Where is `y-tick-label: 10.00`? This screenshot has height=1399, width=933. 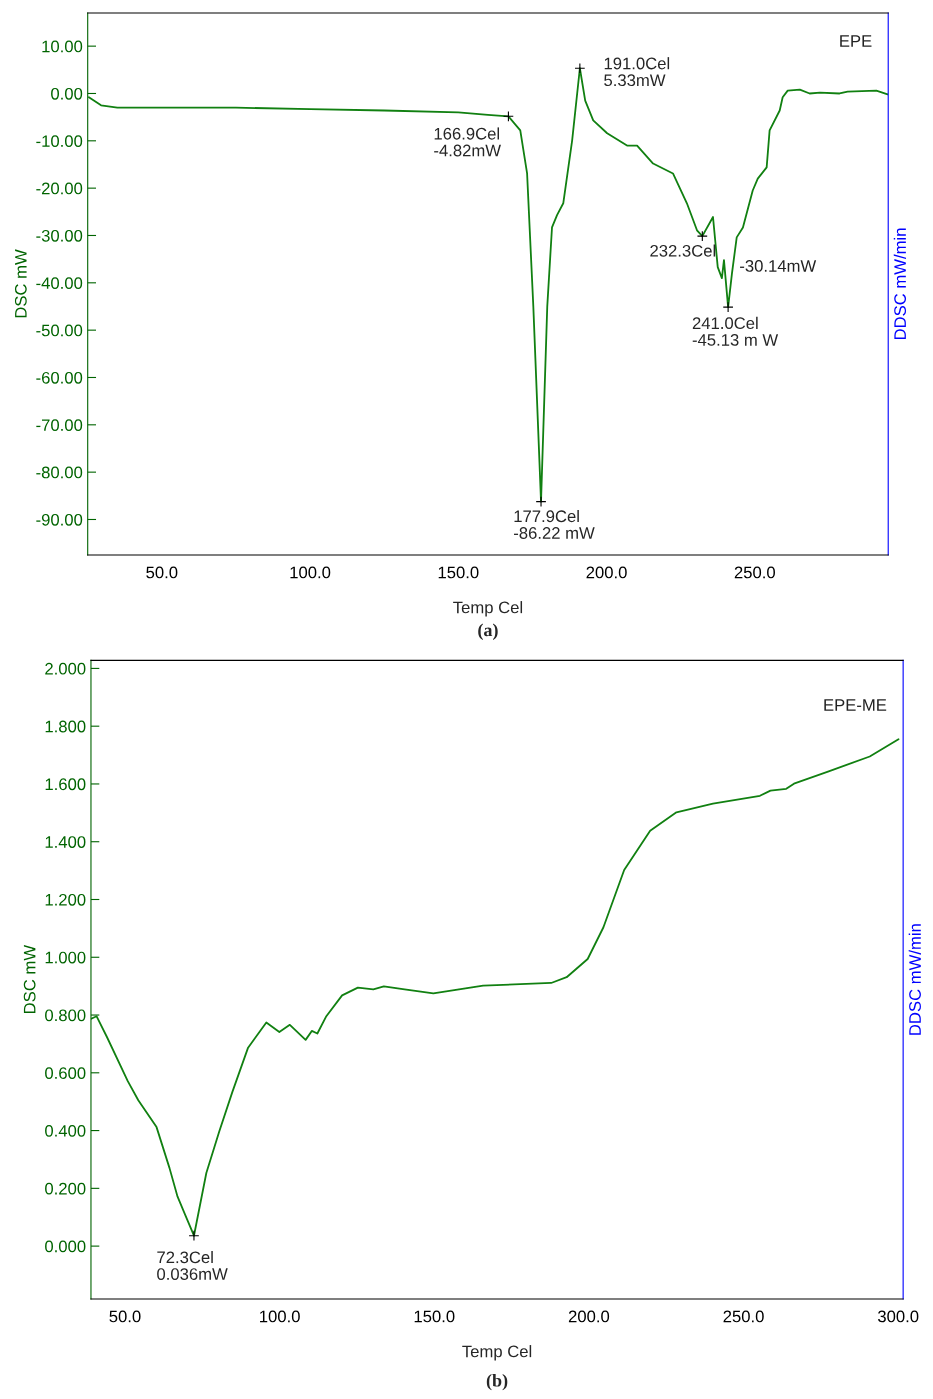 y-tick-label: 10.00 is located at coordinates (62, 46).